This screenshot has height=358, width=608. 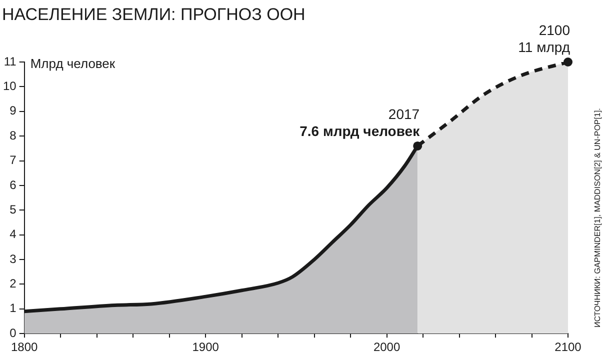 What do you see at coordinates (13, 234) in the screenshot?
I see `y-tick-label: 4` at bounding box center [13, 234].